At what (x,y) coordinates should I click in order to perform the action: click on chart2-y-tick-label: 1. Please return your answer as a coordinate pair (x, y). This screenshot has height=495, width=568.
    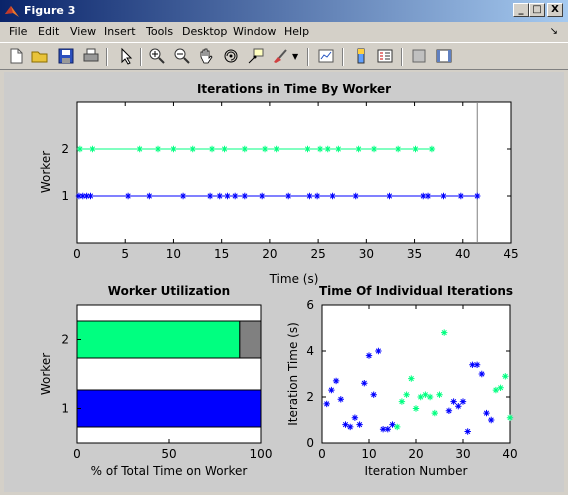
    Looking at the image, I should click on (65, 409).